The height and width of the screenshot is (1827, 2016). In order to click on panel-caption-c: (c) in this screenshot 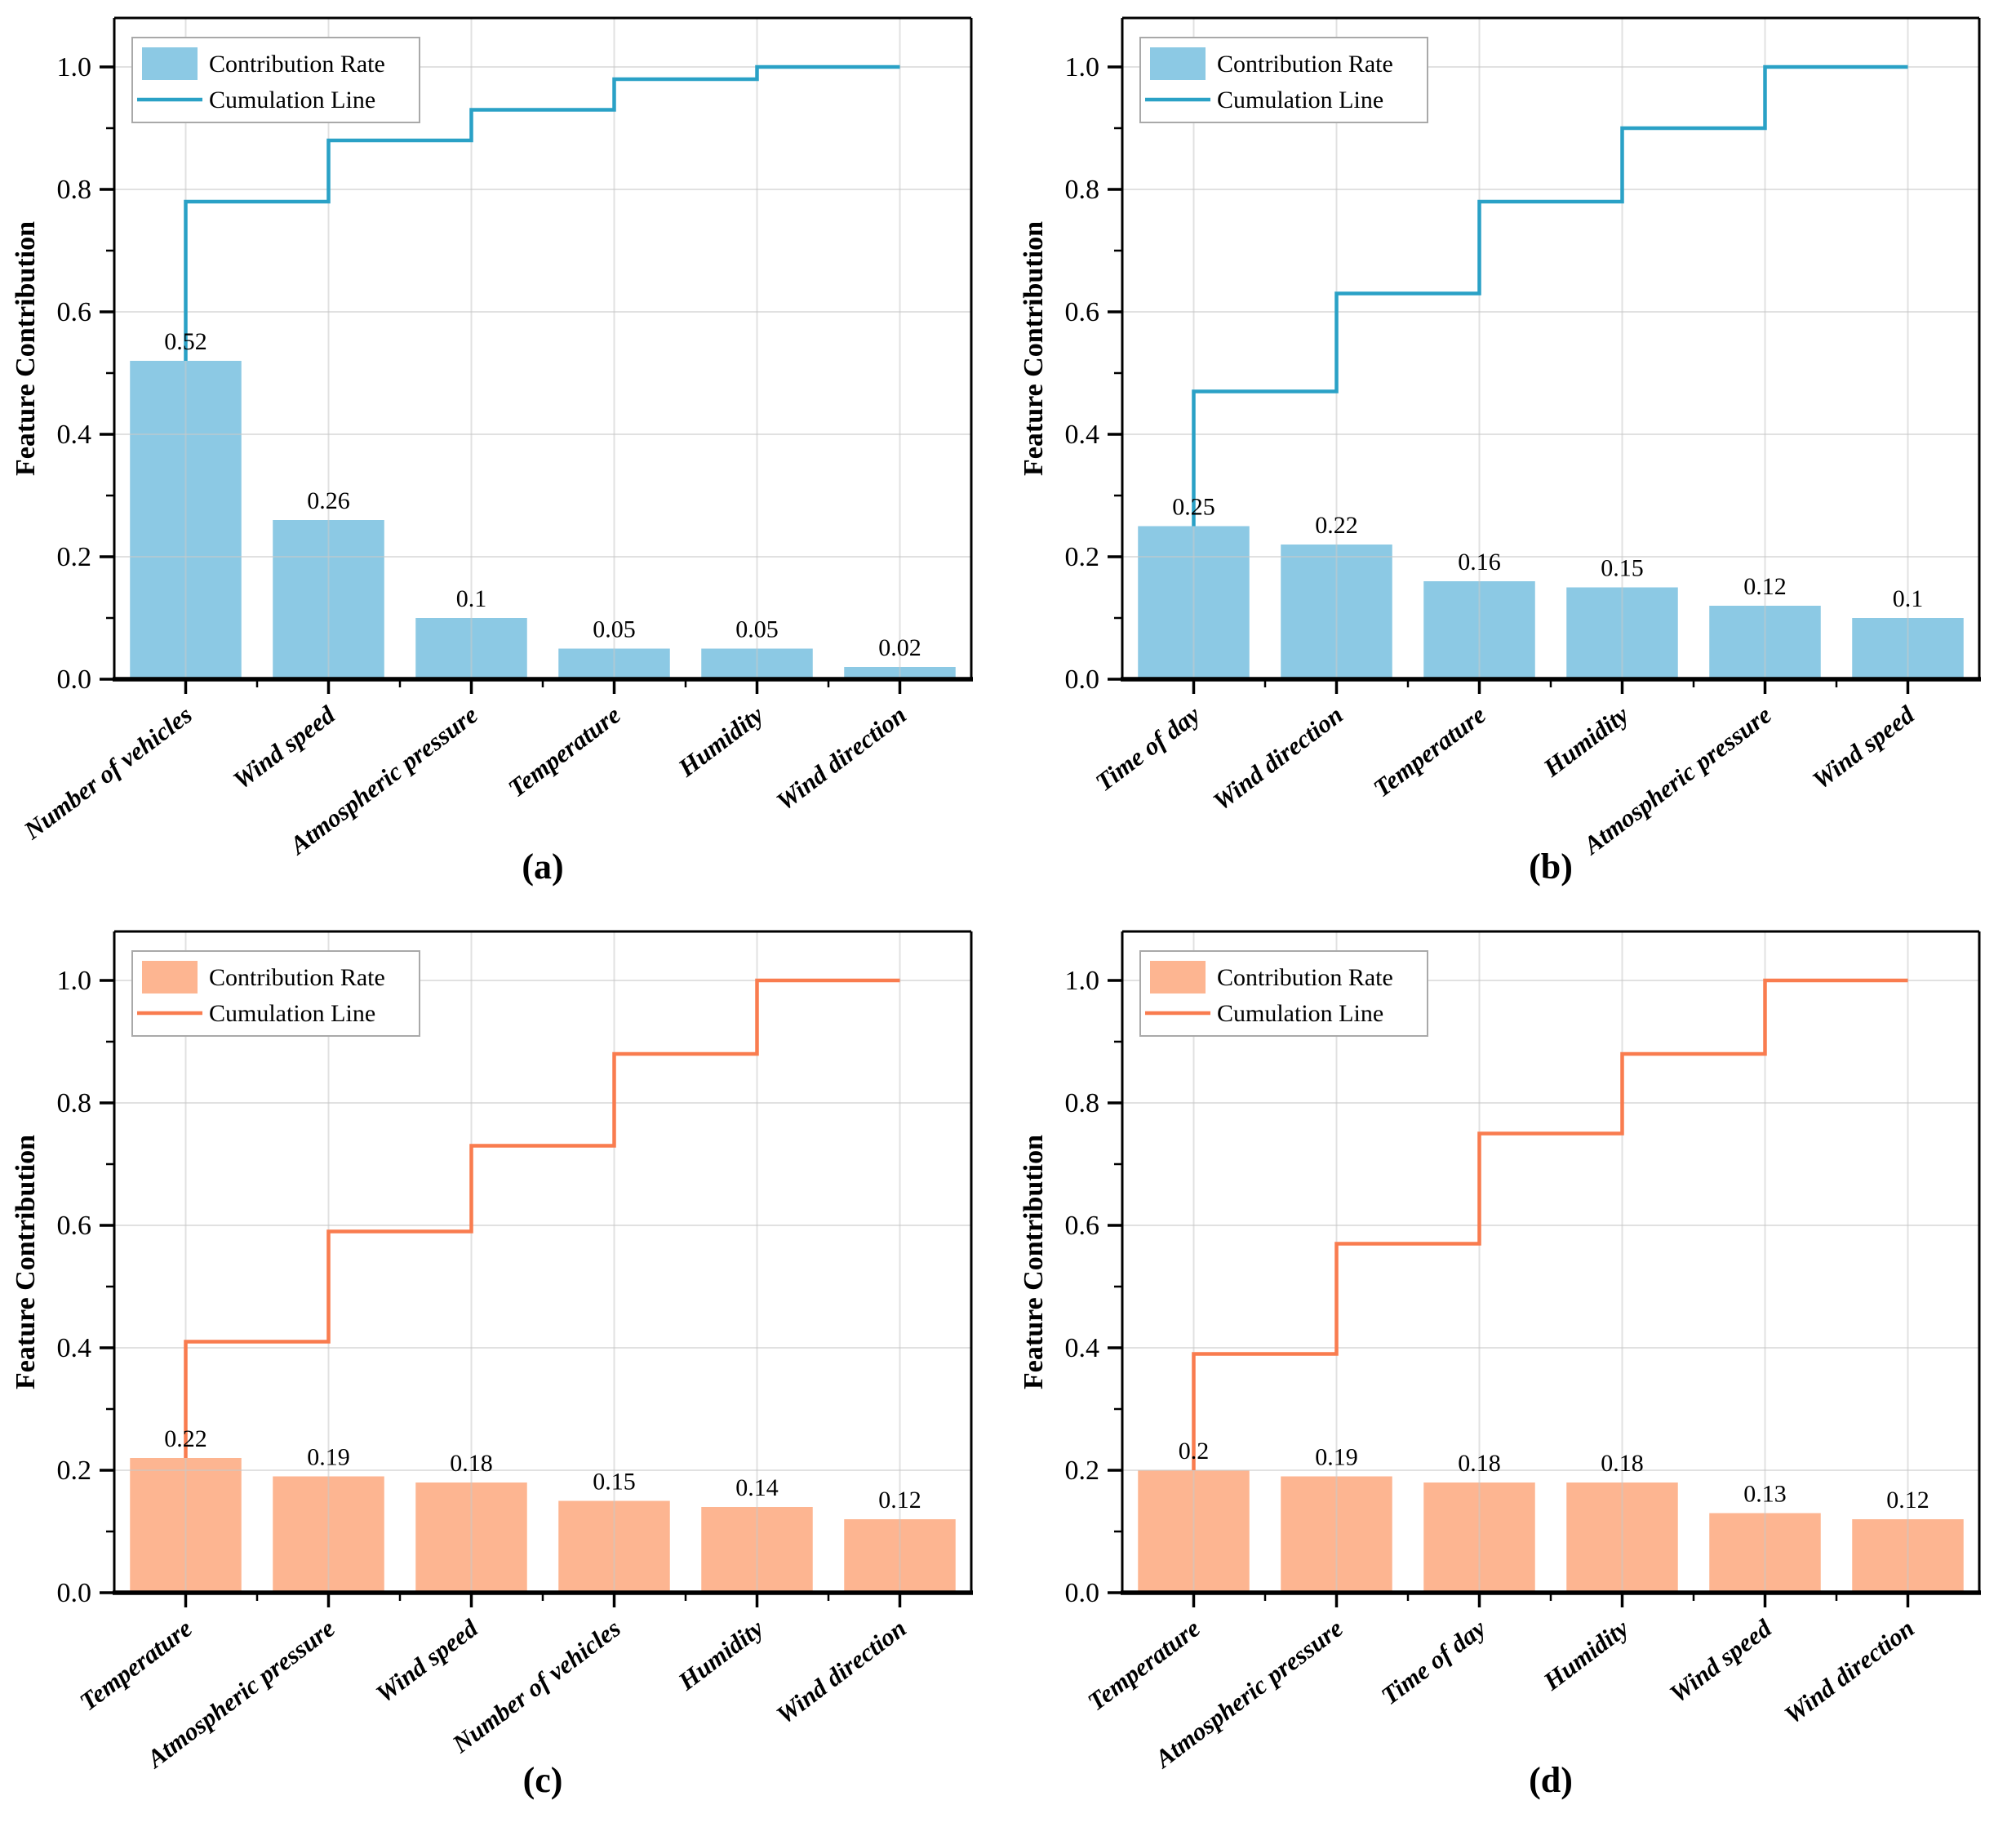, I will do `click(542, 1780)`.